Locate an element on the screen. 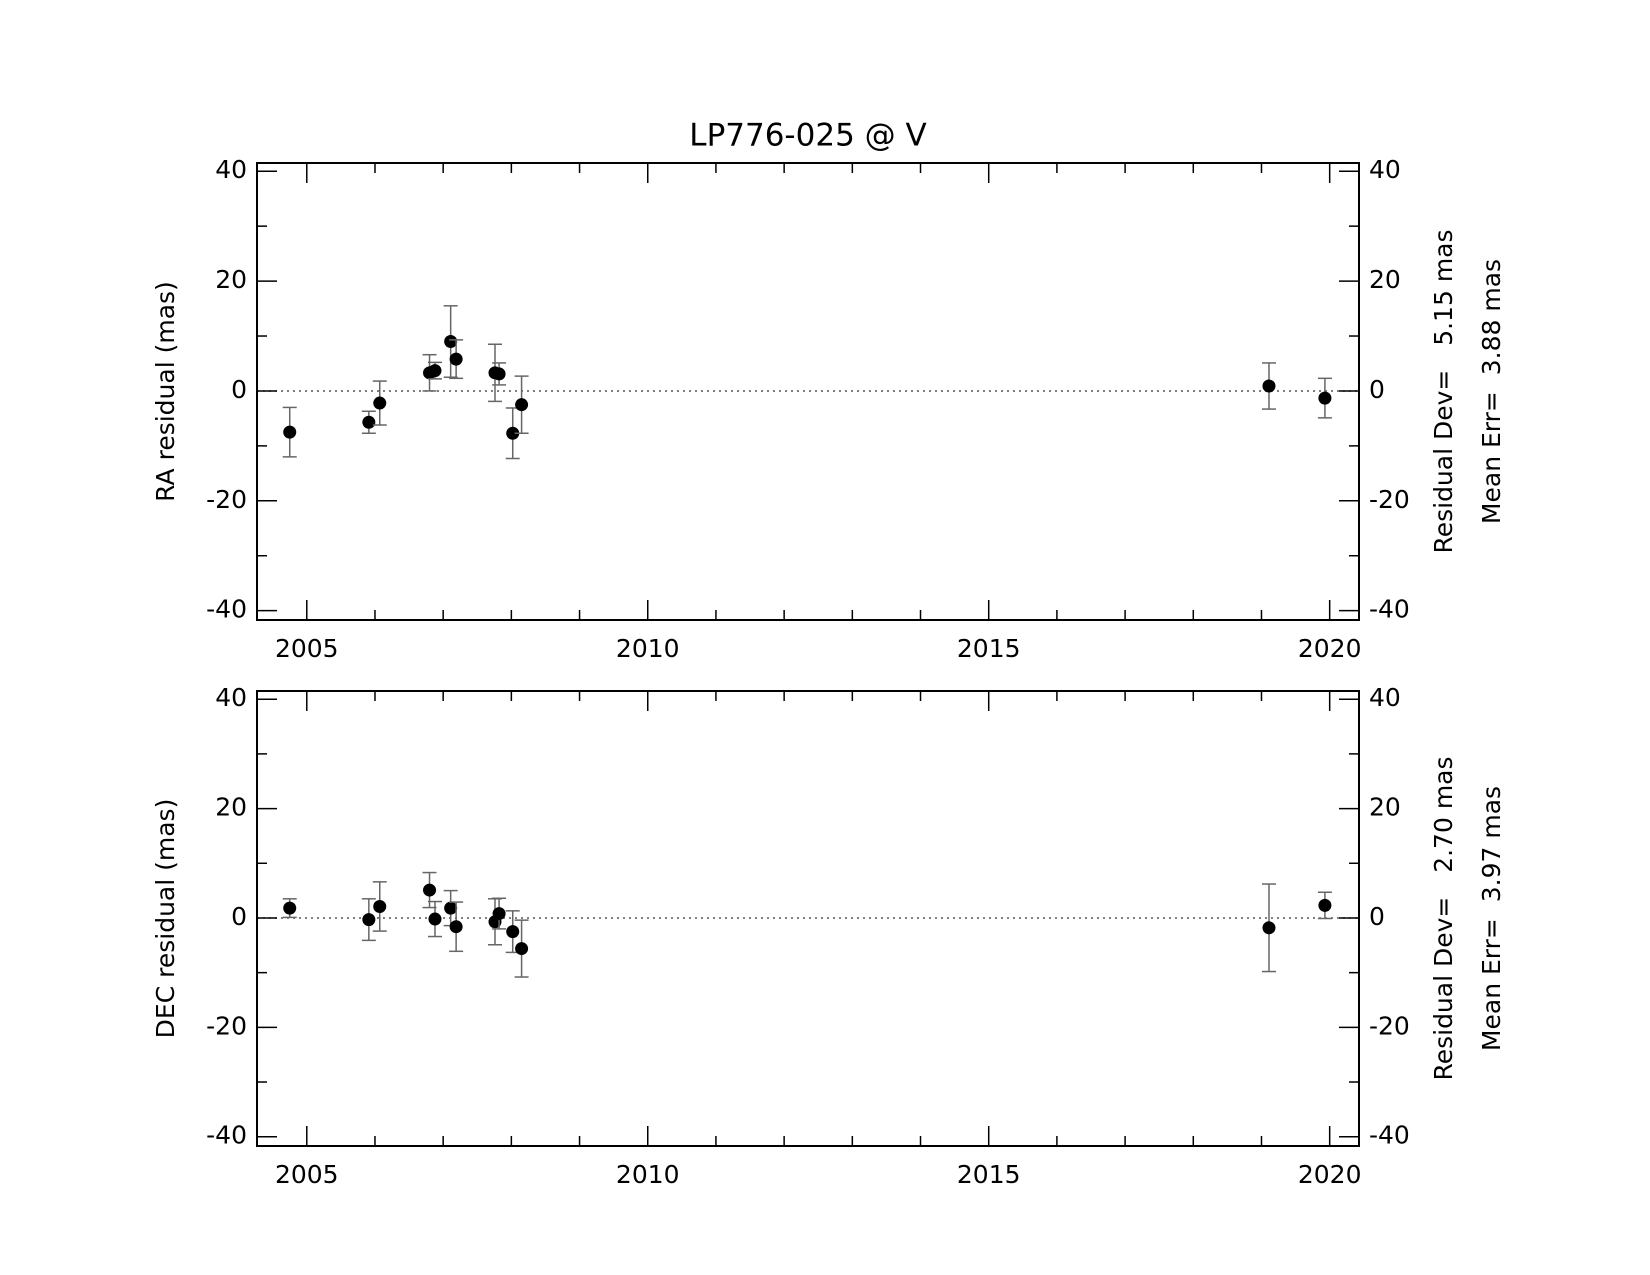 The height and width of the screenshot is (1275, 1650). annotation: Residual Dev= 2.70 mas is located at coordinates (1443, 918).